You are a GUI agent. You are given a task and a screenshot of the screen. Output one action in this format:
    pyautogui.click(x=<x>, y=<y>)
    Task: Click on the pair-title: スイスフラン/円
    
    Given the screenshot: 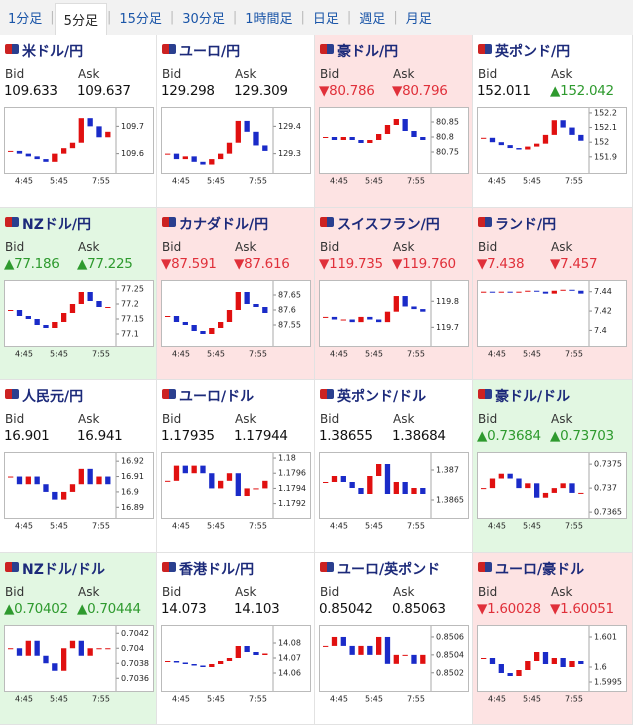 What is the action you would take?
    pyautogui.click(x=388, y=224)
    